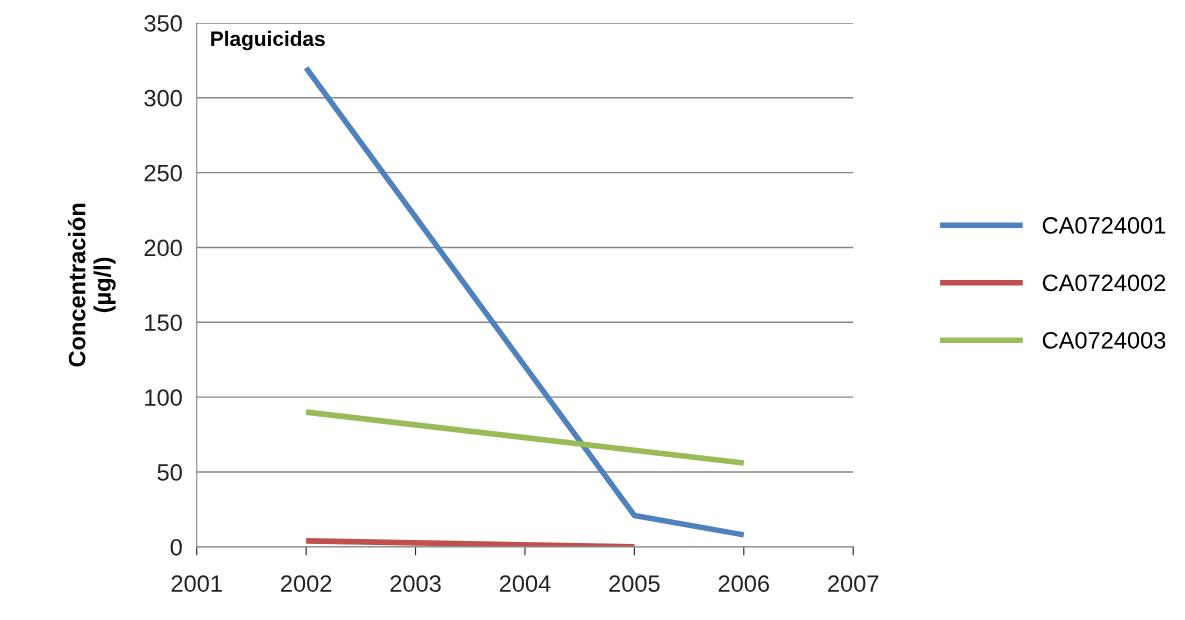 Image resolution: width=1185 pixels, height=620 pixels. I want to click on x-tick-label: 2006, so click(744, 583).